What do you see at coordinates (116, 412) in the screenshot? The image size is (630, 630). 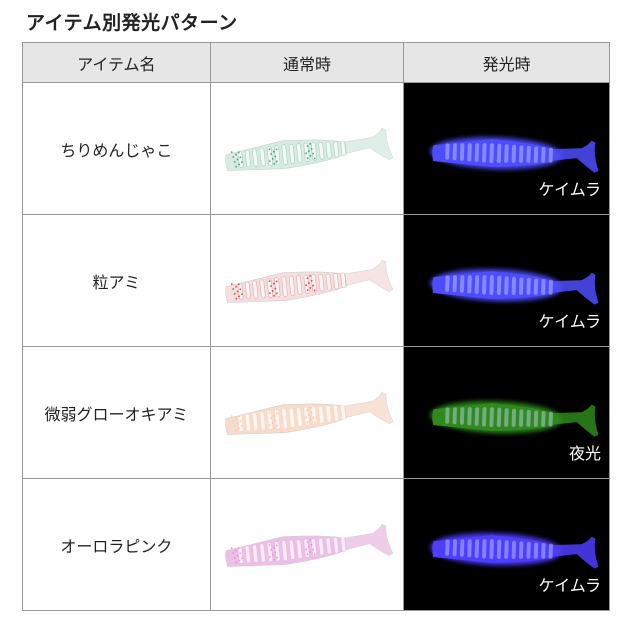 I see `item-name: 微弱グローオキアミ` at bounding box center [116, 412].